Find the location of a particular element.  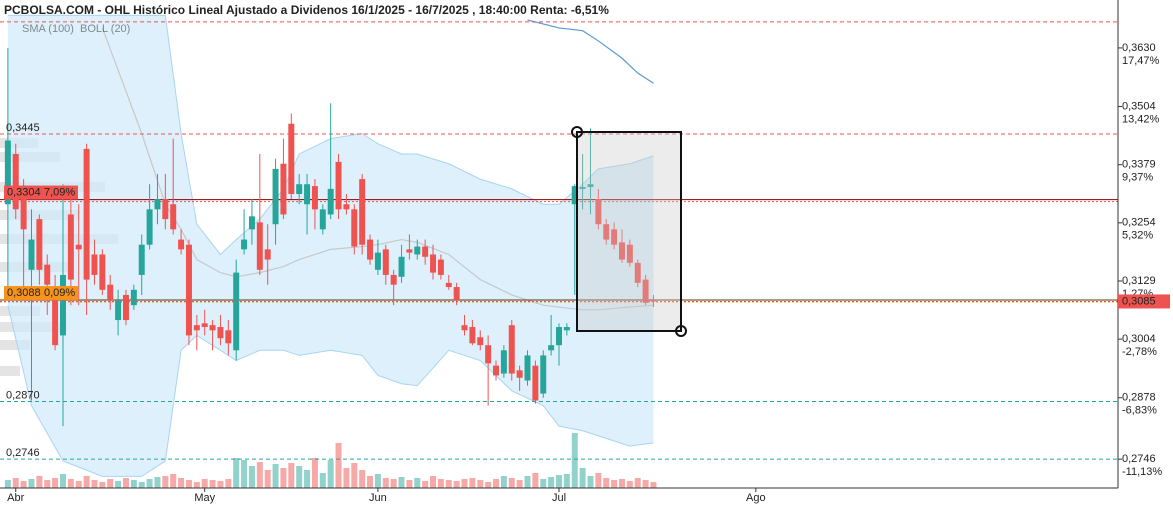

y-tick-label: 0,3254 is located at coordinates (1139, 223).